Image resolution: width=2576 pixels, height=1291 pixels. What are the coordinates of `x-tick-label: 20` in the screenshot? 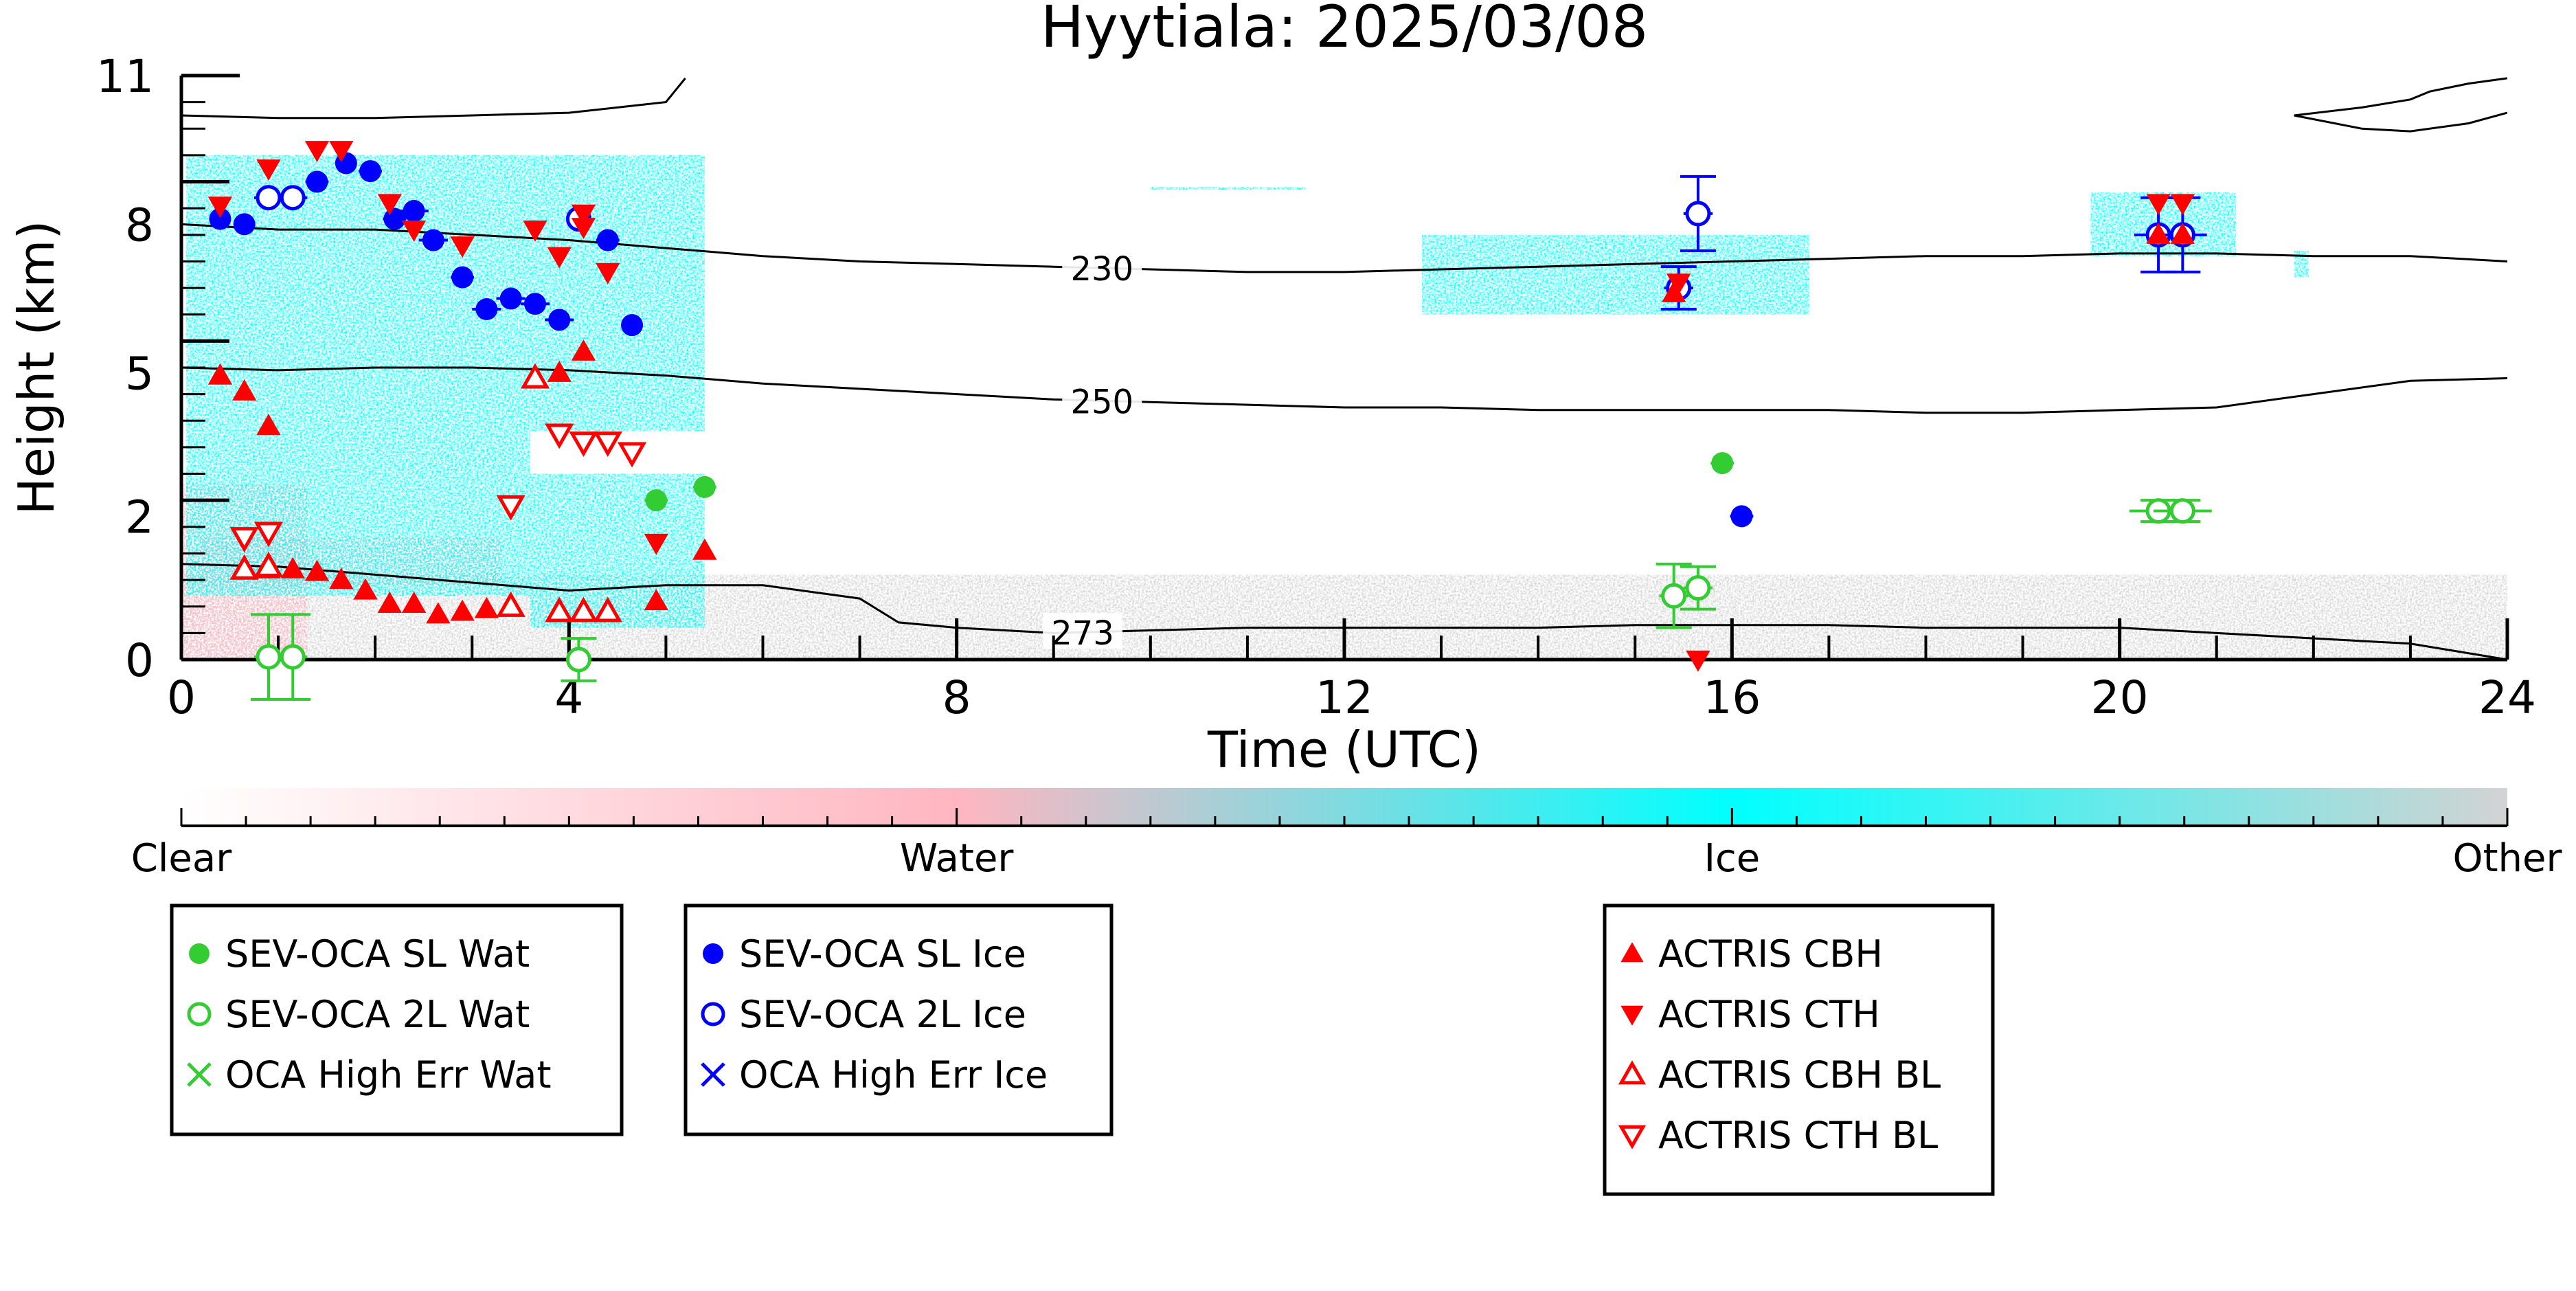 It's located at (2120, 697).